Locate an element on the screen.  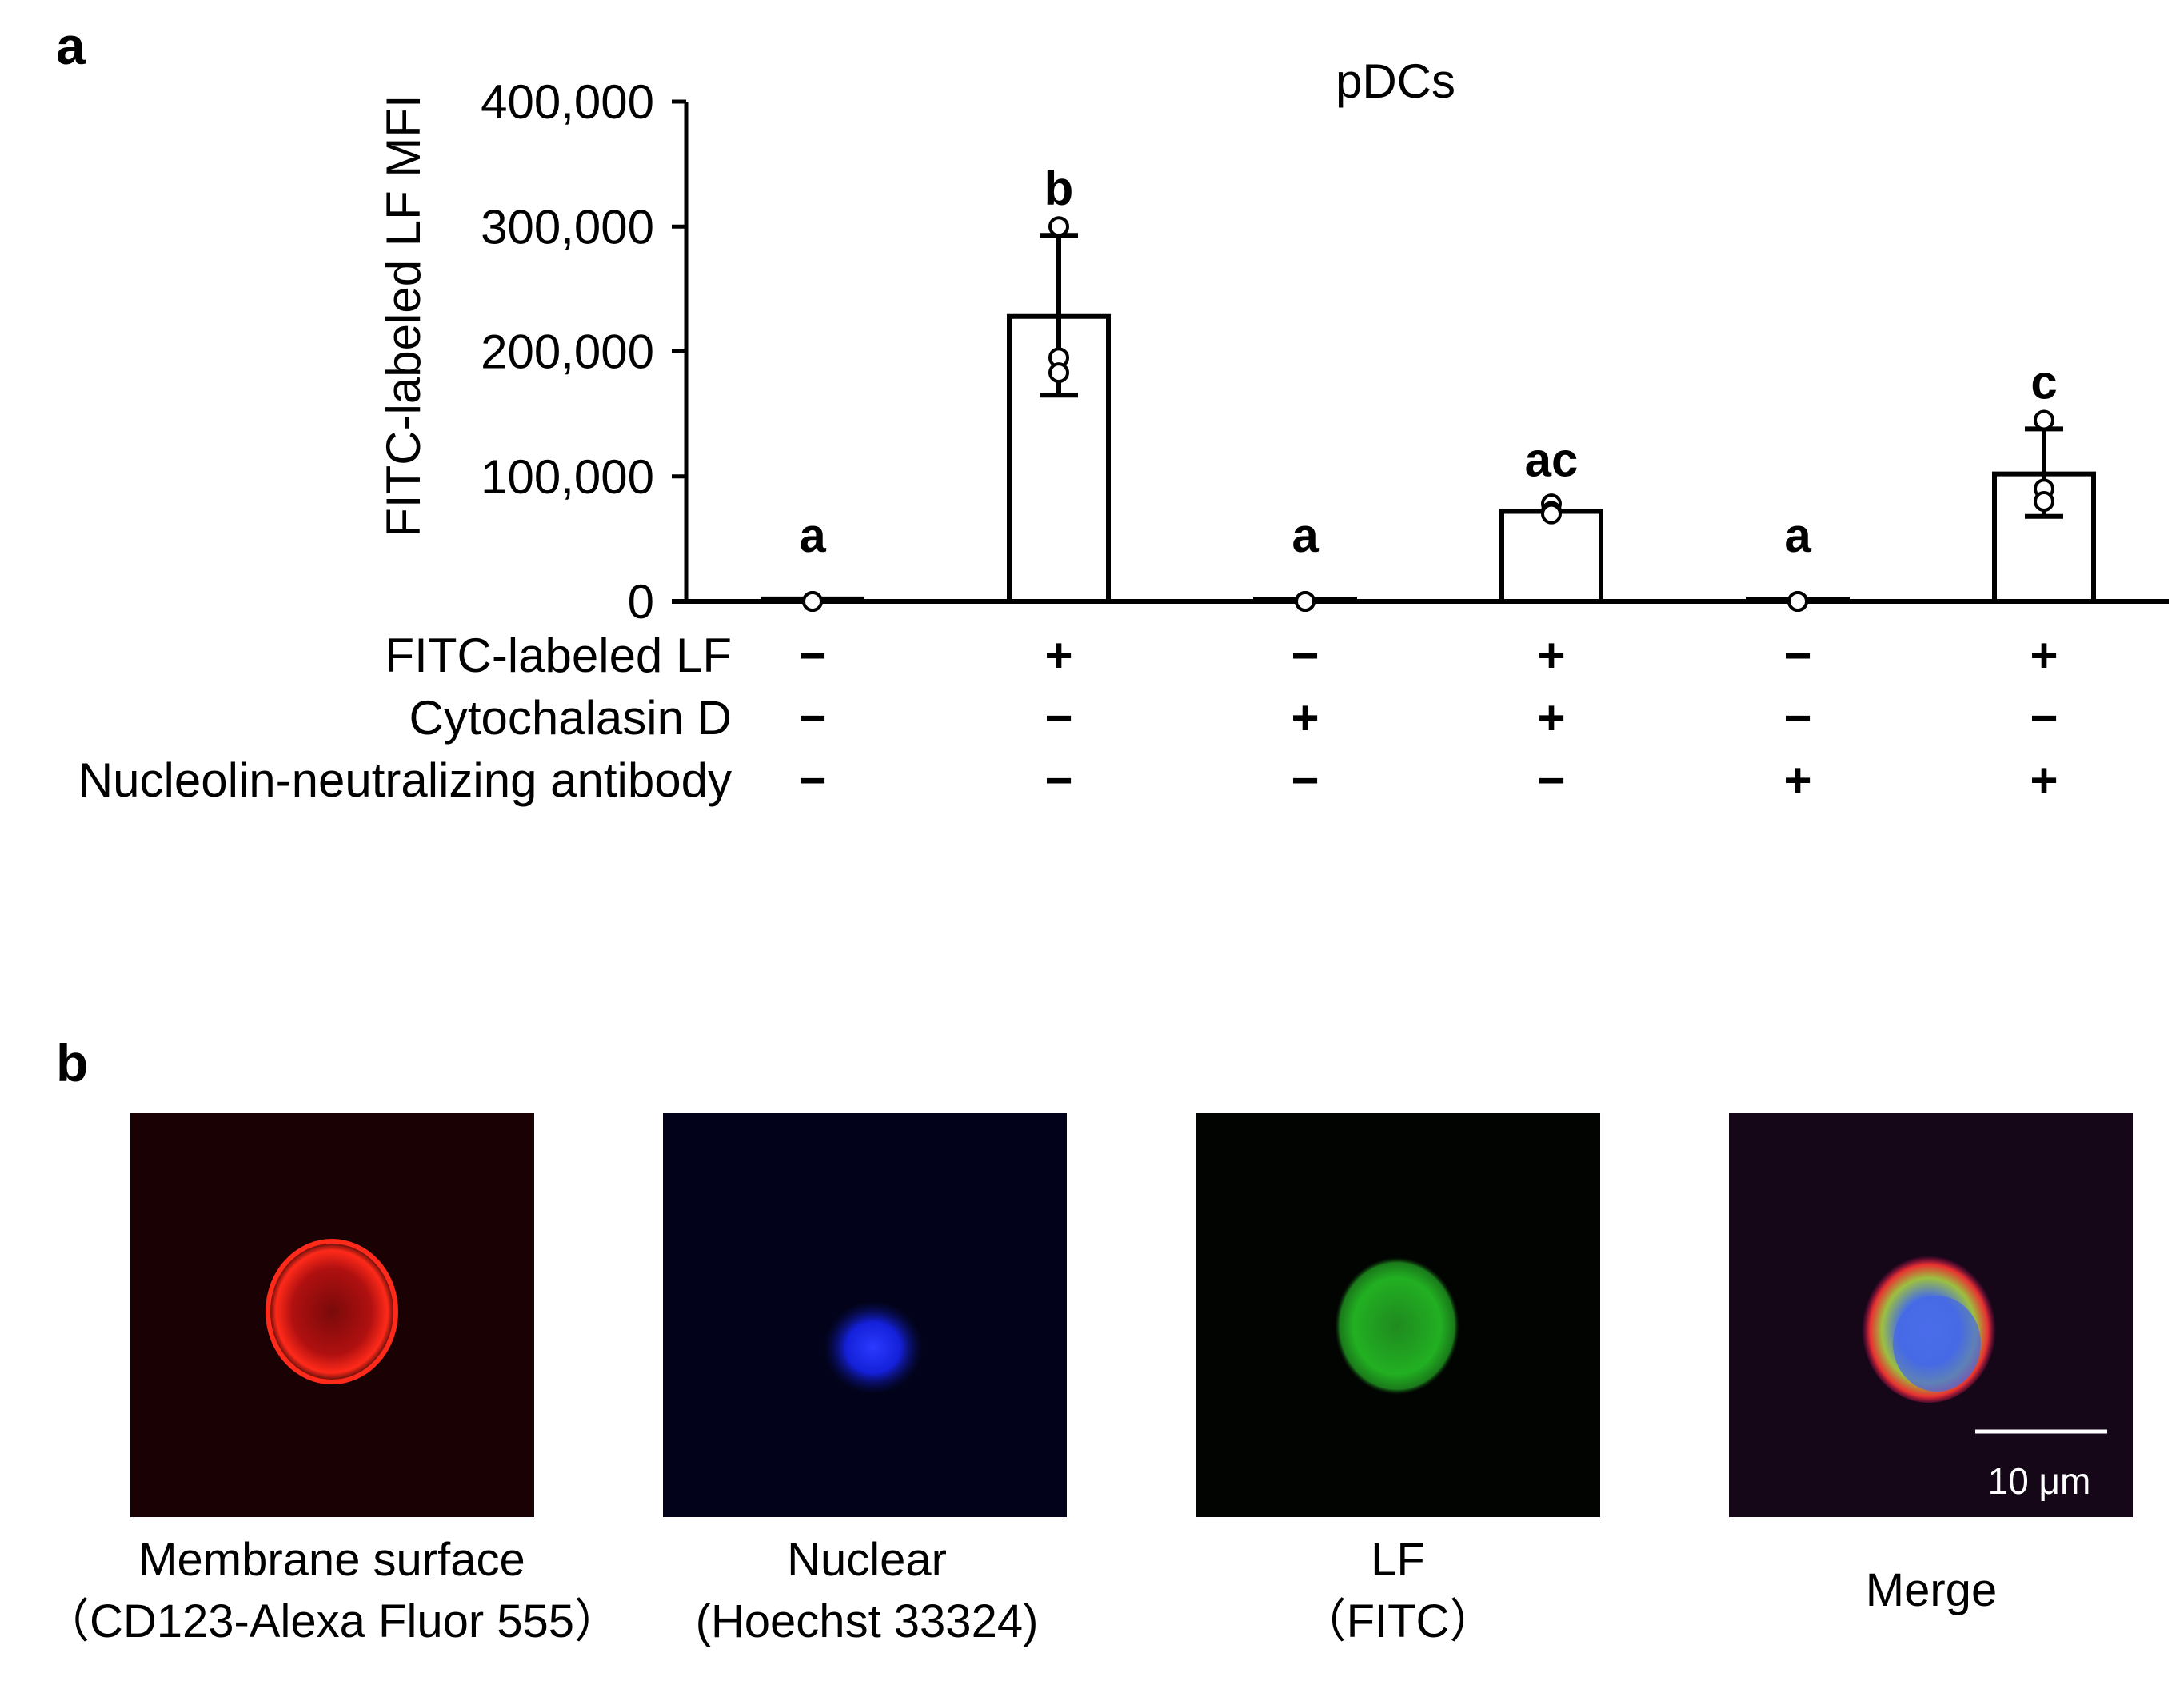
y-axis: 0 100,000 200,000 300,000 400,000 is located at coordinates (585, 352).